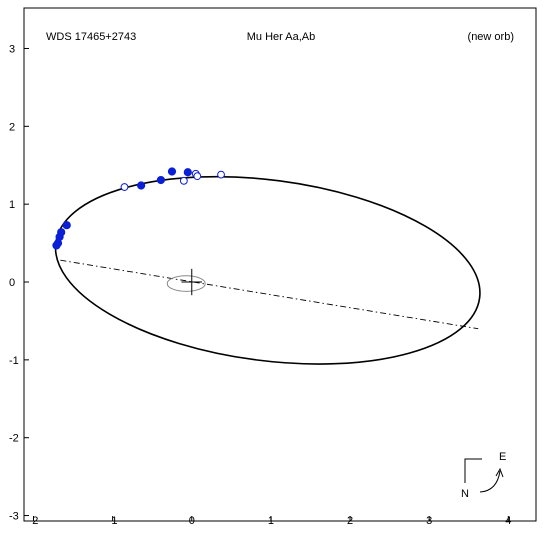 The width and height of the screenshot is (545, 535). What do you see at coordinates (12, 127) in the screenshot?
I see `y-tick-label: 2` at bounding box center [12, 127].